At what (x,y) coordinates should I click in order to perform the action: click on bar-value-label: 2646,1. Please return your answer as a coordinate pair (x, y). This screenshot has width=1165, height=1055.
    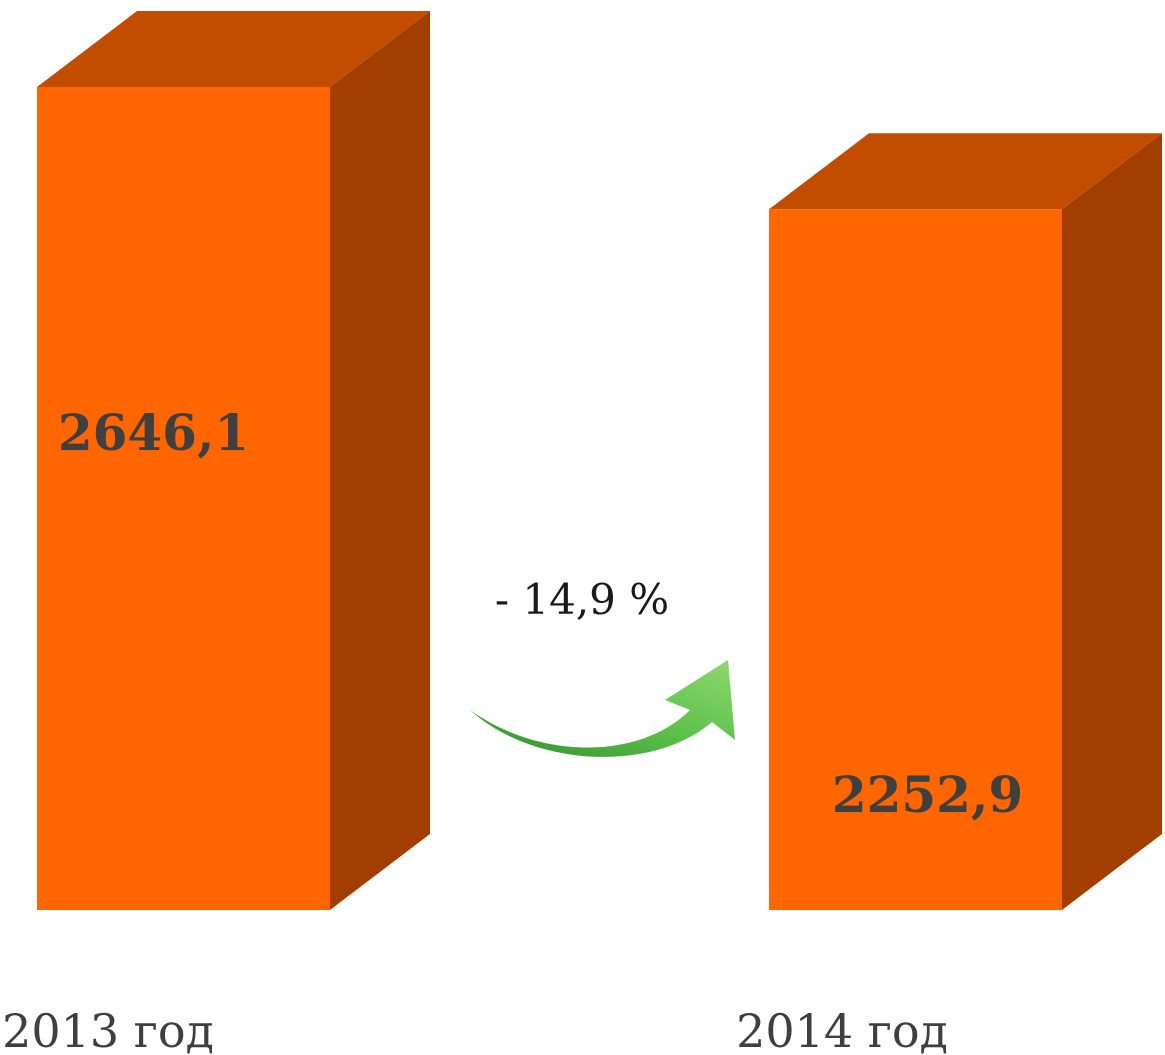
    Looking at the image, I should click on (153, 432).